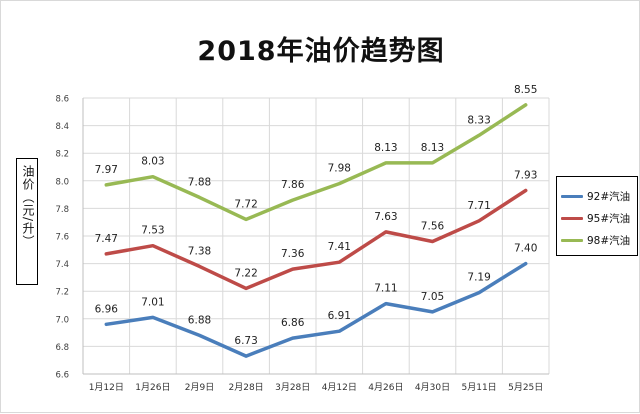  Describe the element at coordinates (432, 297) in the screenshot. I see `data-label: 7.05` at that location.